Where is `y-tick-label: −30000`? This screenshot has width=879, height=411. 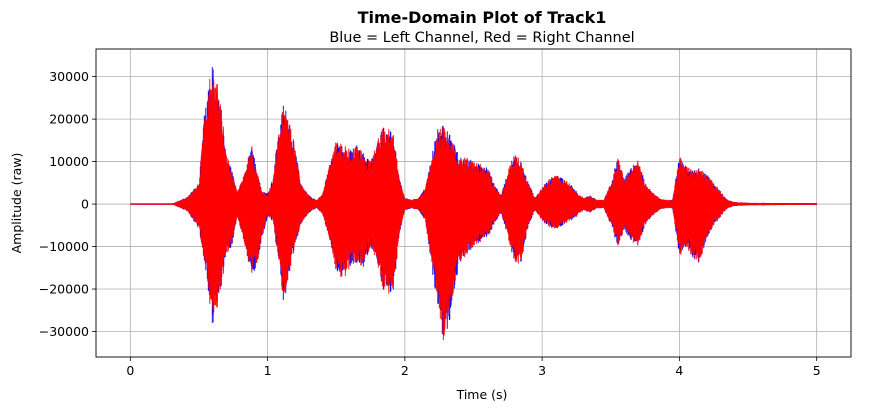 y-tick-label: −30000 is located at coordinates (64, 331).